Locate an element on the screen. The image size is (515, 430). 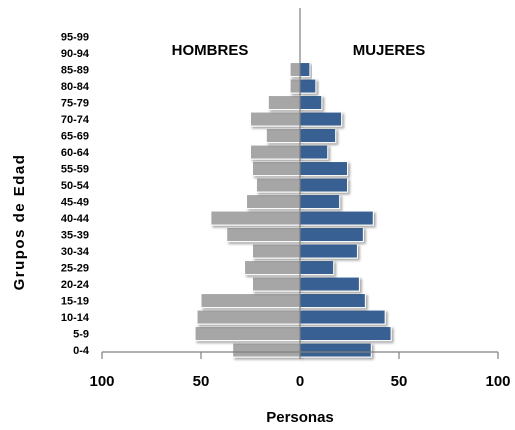
age-group-label-0-4: 0-4 is located at coordinates (81, 351).